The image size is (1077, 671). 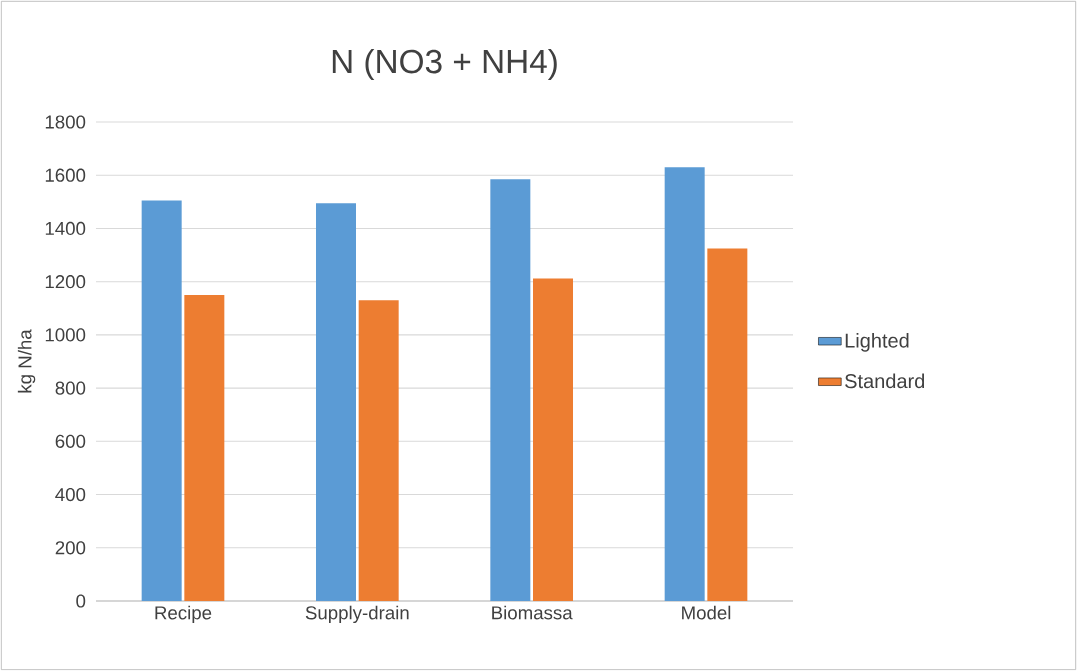 I want to click on x-tick-label: Supply-drain, so click(x=357, y=614).